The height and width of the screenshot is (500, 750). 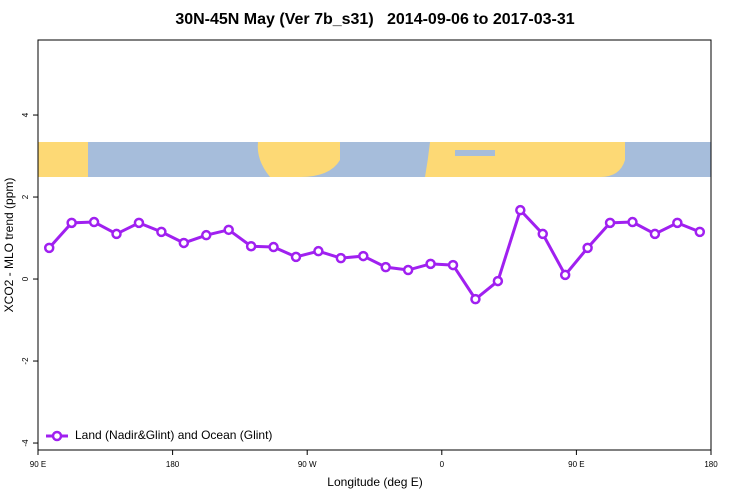 I want to click on y-tick-label: -2, so click(x=25, y=361).